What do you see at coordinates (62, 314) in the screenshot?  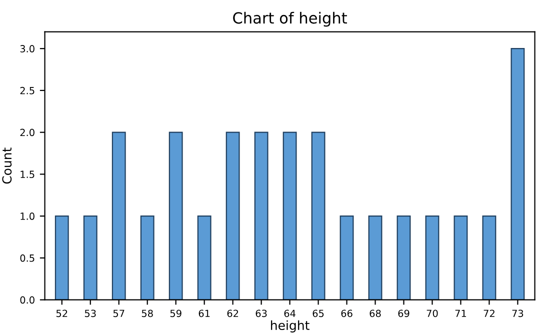 I see `x-tick-label: 52` at bounding box center [62, 314].